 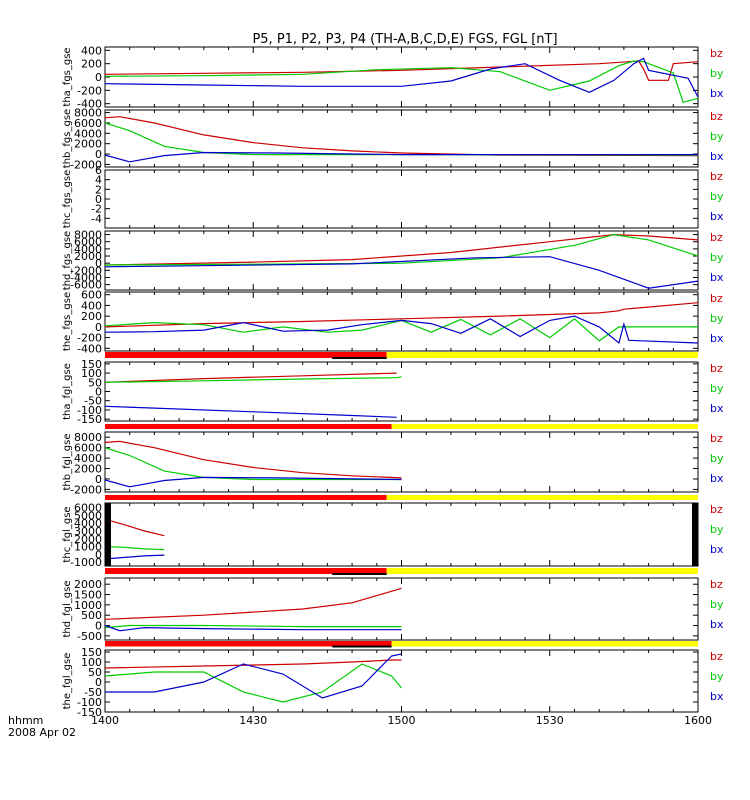 I want to click on y-tick-label: 6, so click(x=98, y=170).